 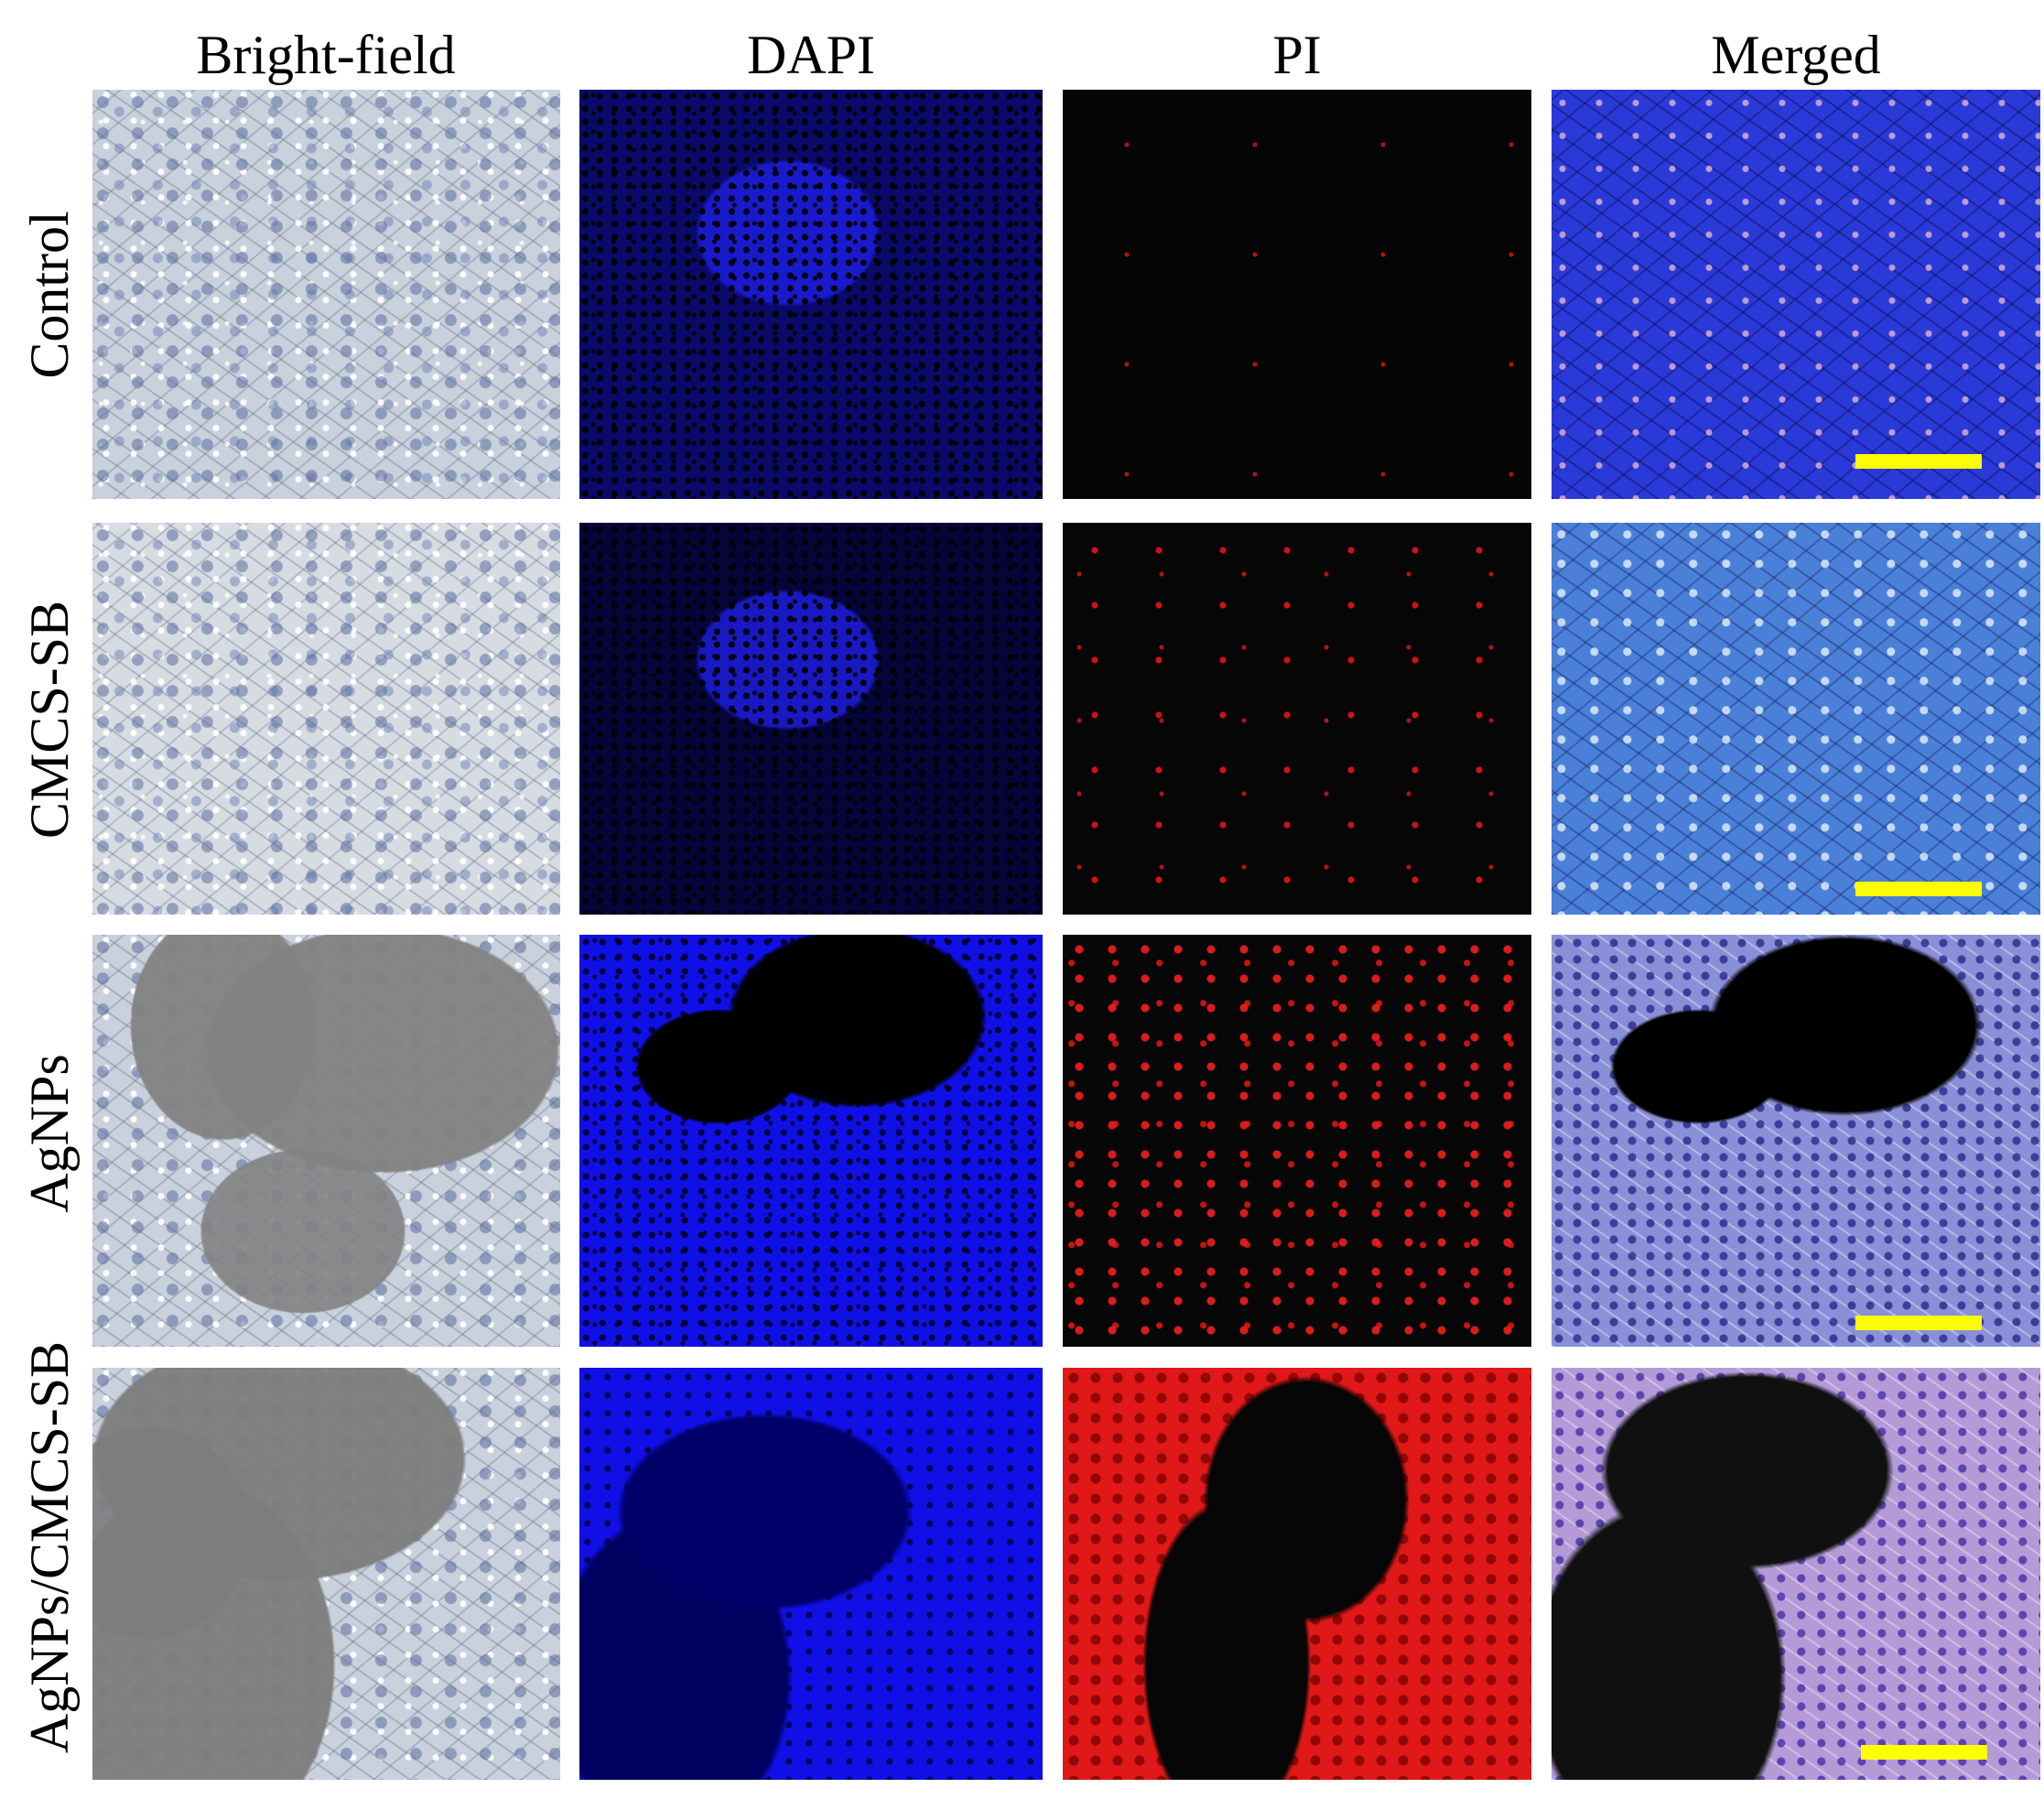 I want to click on row-label-agnps: AgNPs, so click(x=49, y=1133).